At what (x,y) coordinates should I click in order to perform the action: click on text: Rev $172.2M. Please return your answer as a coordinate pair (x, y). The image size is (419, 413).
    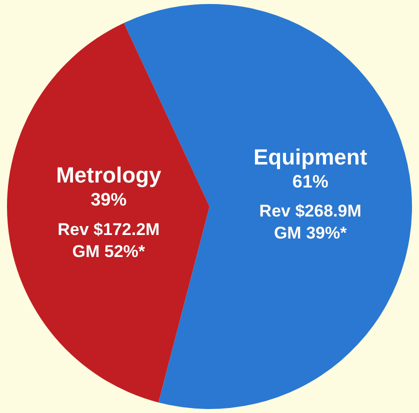
    Looking at the image, I should click on (109, 229).